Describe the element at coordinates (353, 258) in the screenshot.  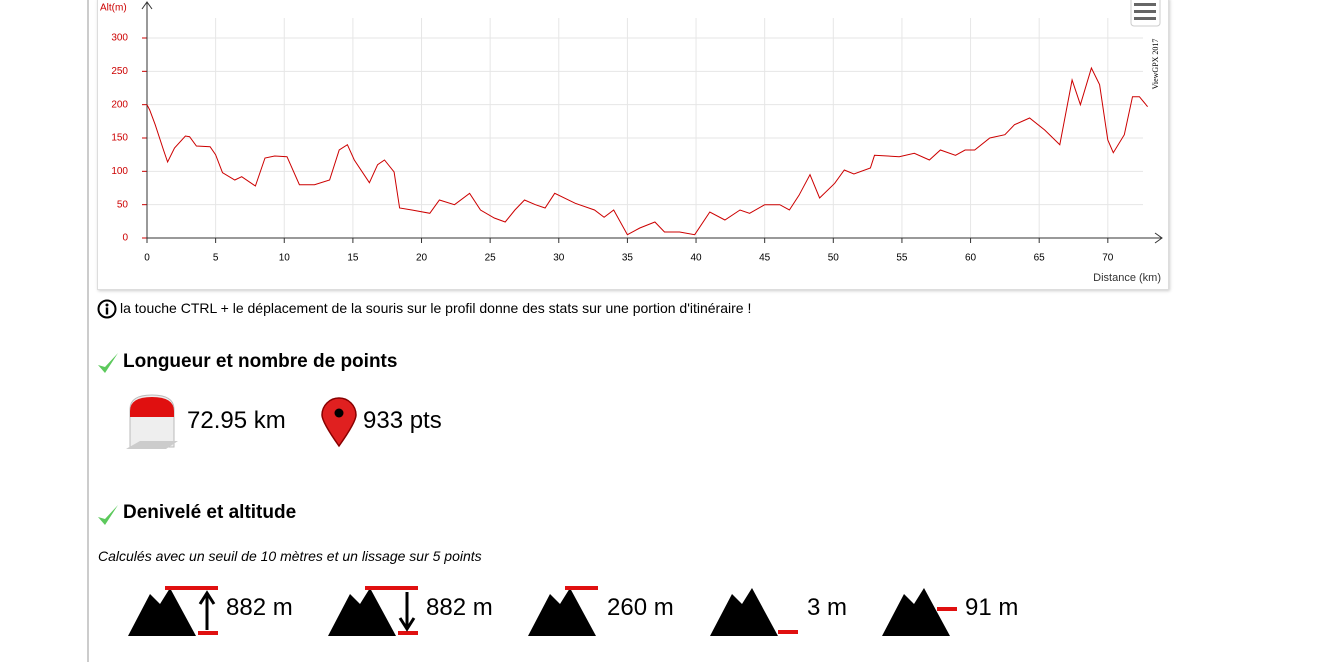
I see `x-tick-label: 15` at that location.